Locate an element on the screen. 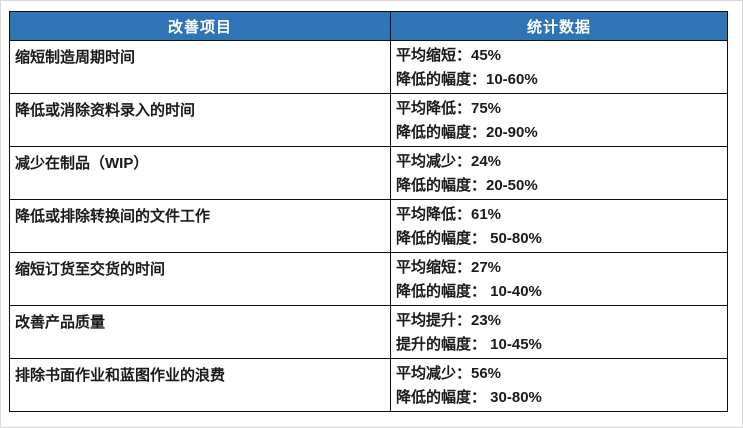 The height and width of the screenshot is (428, 743). table-header-item: 改善项目 is located at coordinates (200, 26).